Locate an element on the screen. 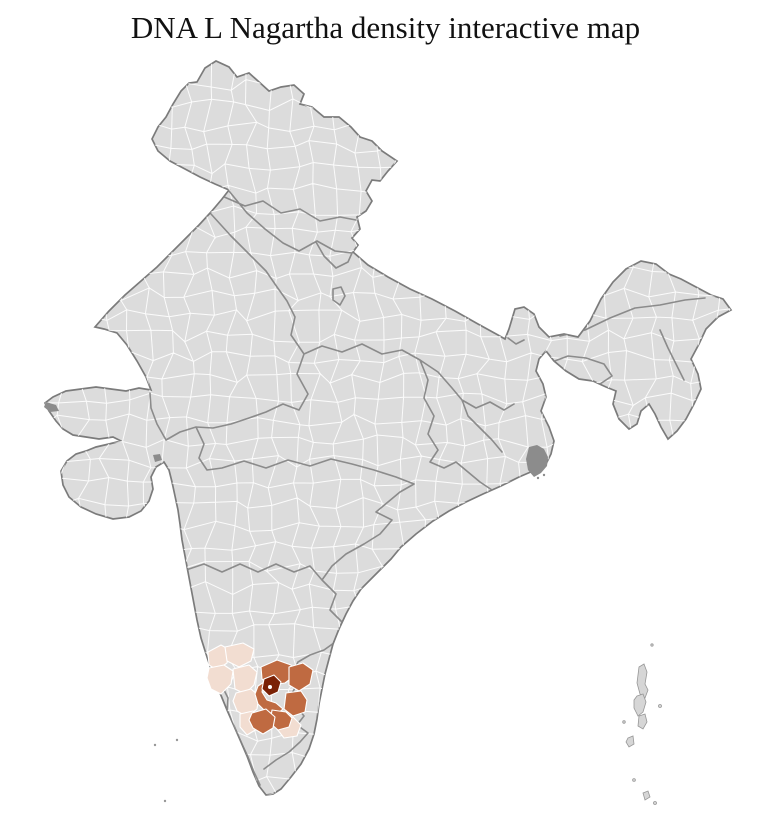 The width and height of the screenshot is (771, 815). lakshadweep-islands is located at coordinates (166, 770).